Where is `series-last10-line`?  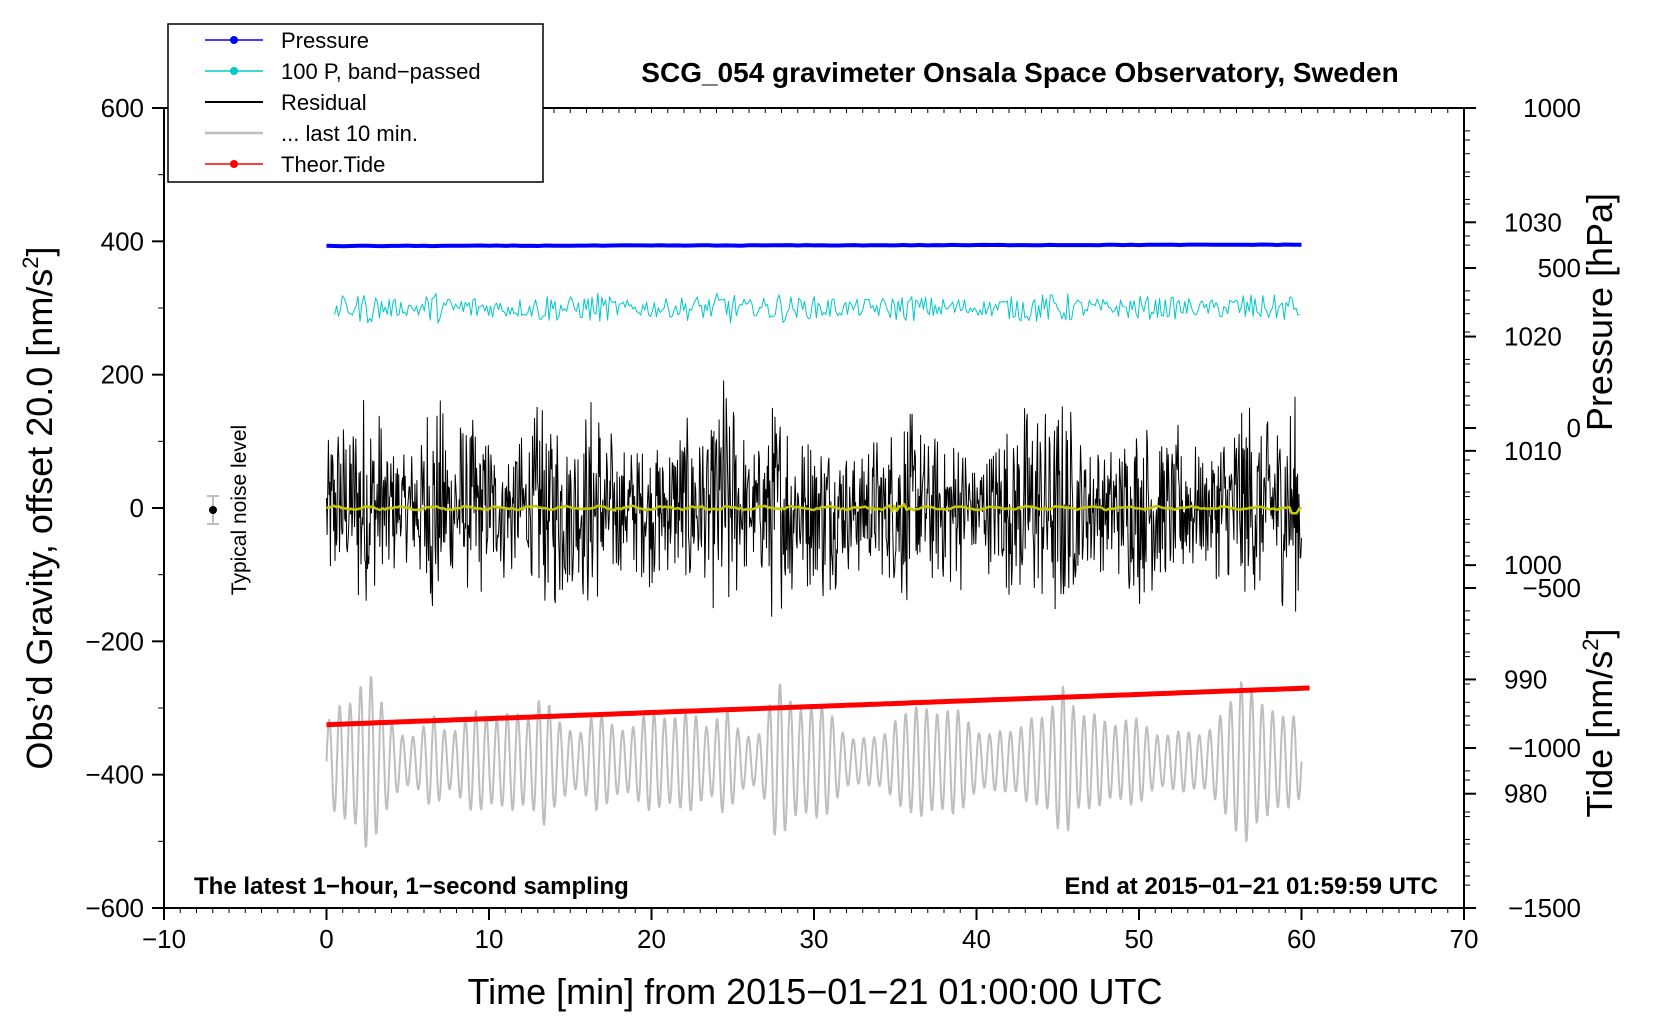 series-last10-line is located at coordinates (814, 762).